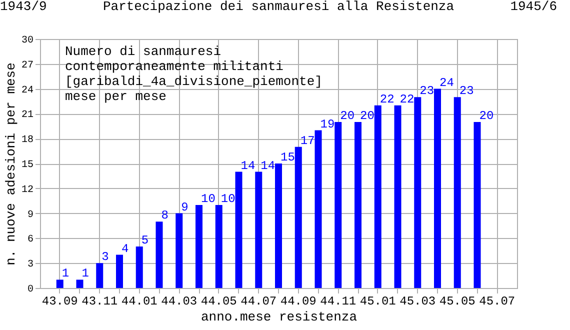 This screenshot has height=330, width=570. Describe the element at coordinates (30, 290) in the screenshot. I see `y-tick-label: 0` at that location.